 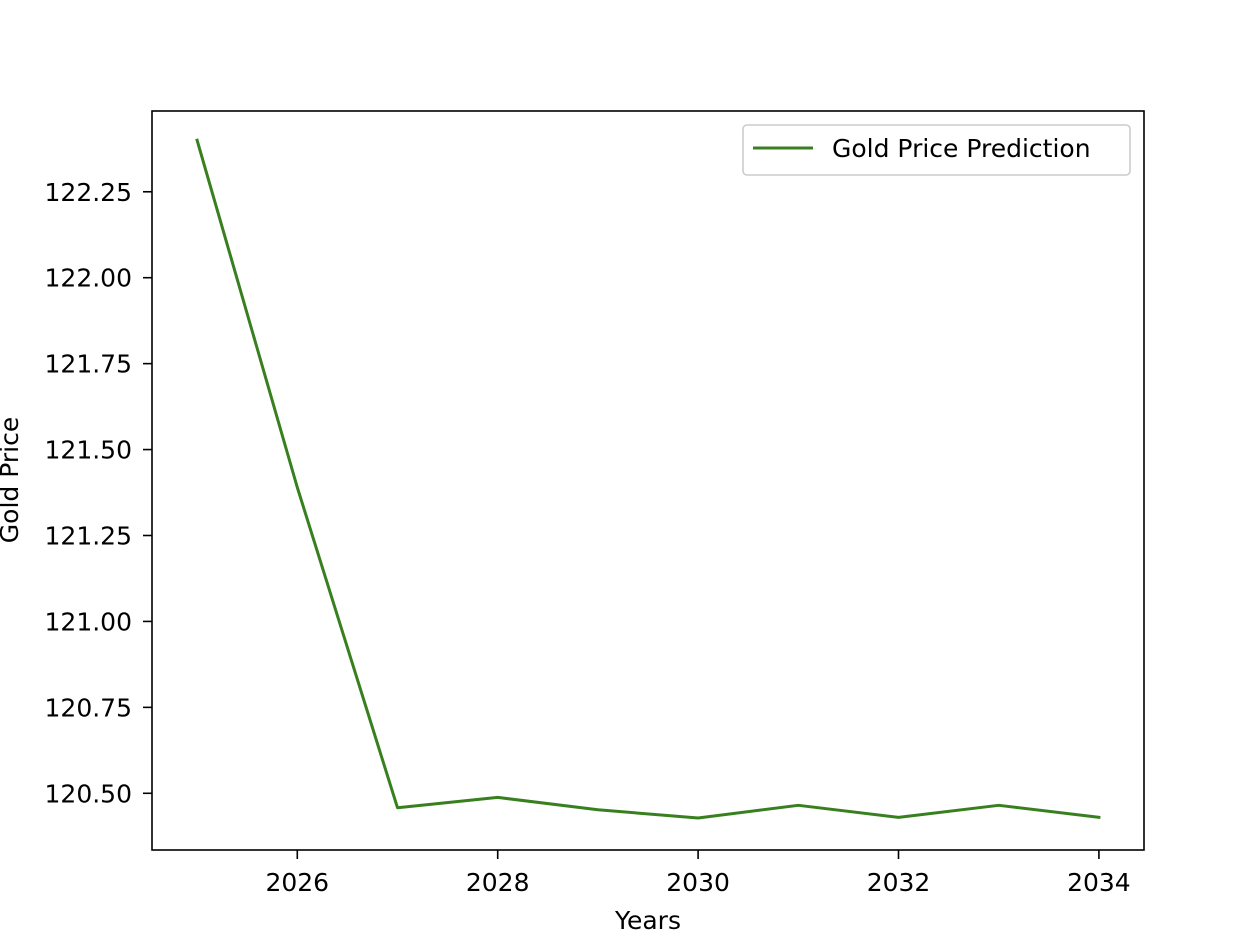 I want to click on y-tick-label: 120.50, so click(x=88, y=793).